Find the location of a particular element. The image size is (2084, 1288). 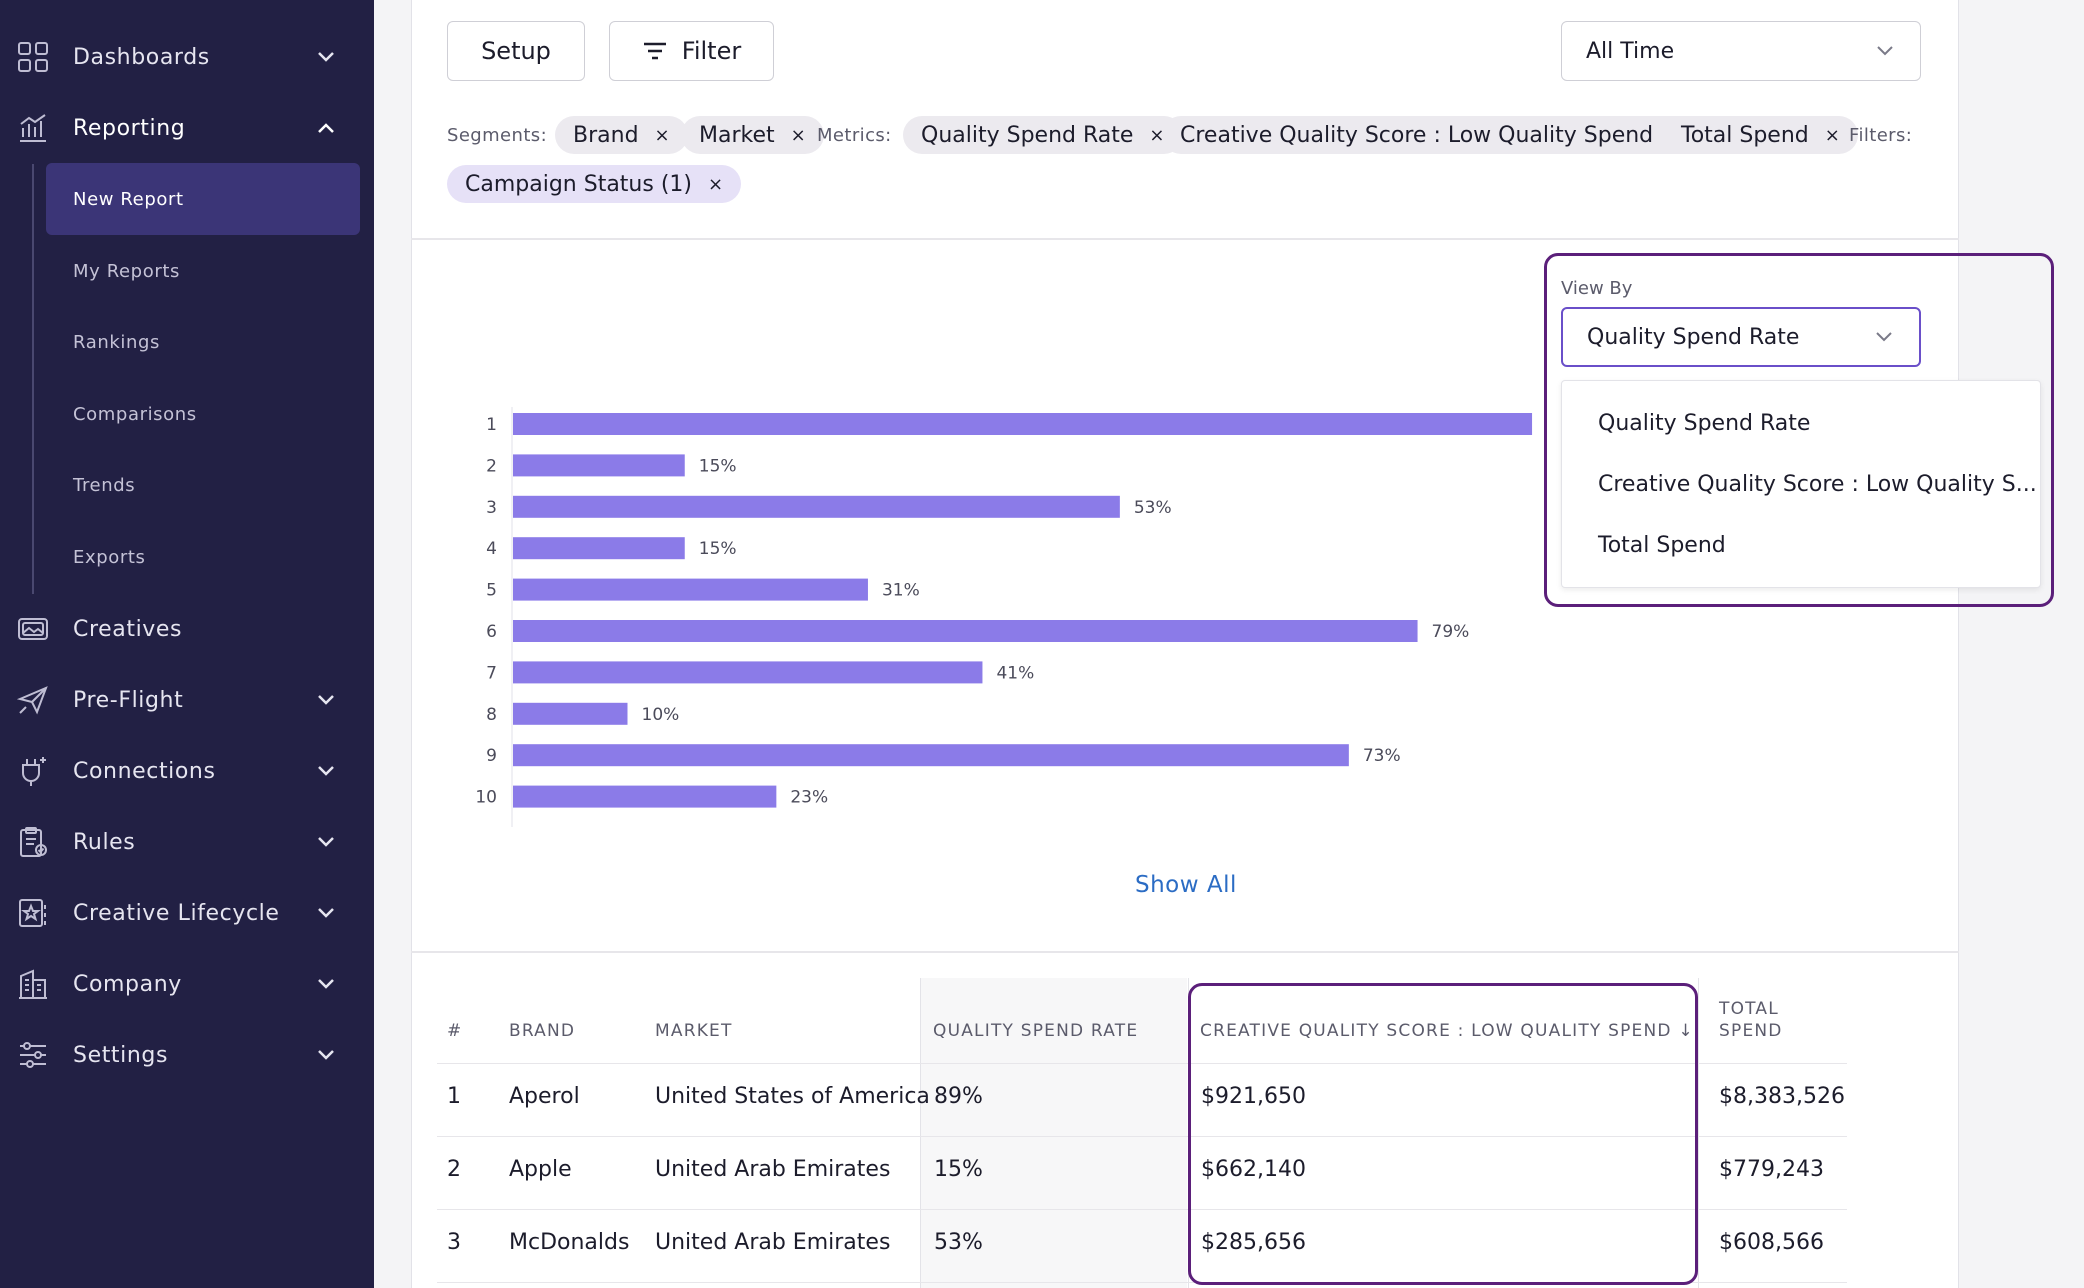

filter-chip-campaign-status: Campaign Status (1) × is located at coordinates (594, 184).